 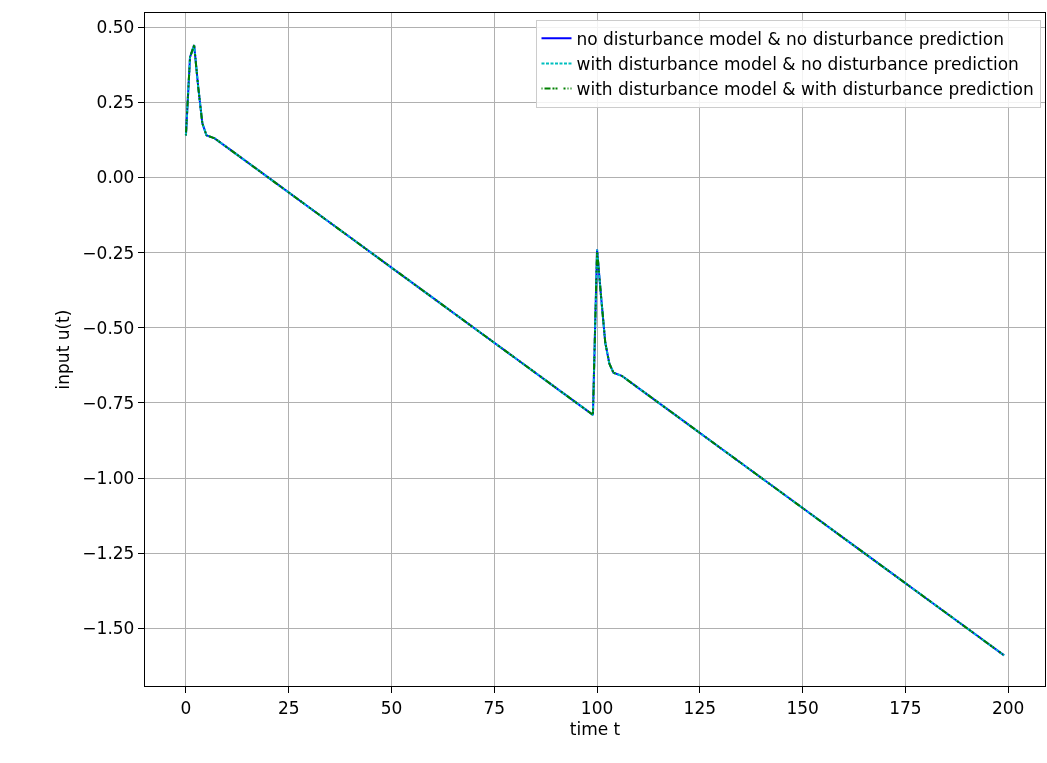 What do you see at coordinates (108, 252) in the screenshot?
I see `y-tick-label: −0.25` at bounding box center [108, 252].